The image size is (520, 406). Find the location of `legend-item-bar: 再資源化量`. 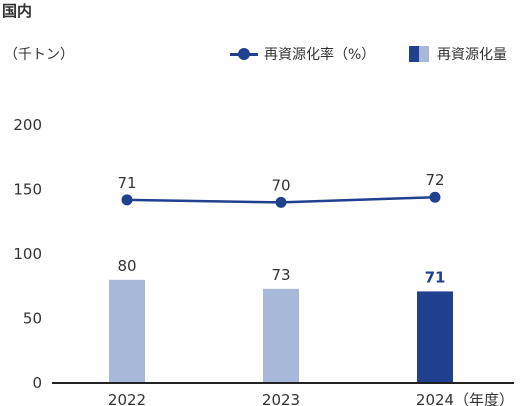

legend-item-bar: 再資源化量 is located at coordinates (458, 54).